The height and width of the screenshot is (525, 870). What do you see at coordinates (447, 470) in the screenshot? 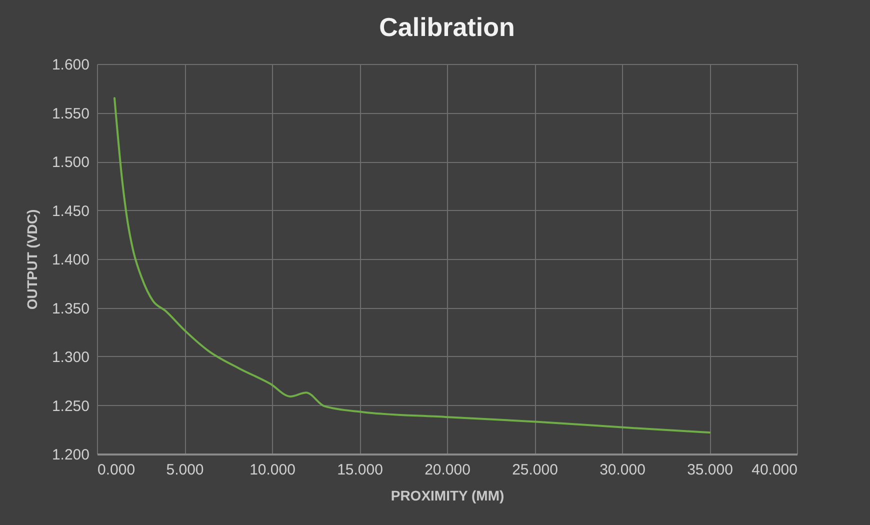
I see `x-tick-label: 20.000` at bounding box center [447, 470].